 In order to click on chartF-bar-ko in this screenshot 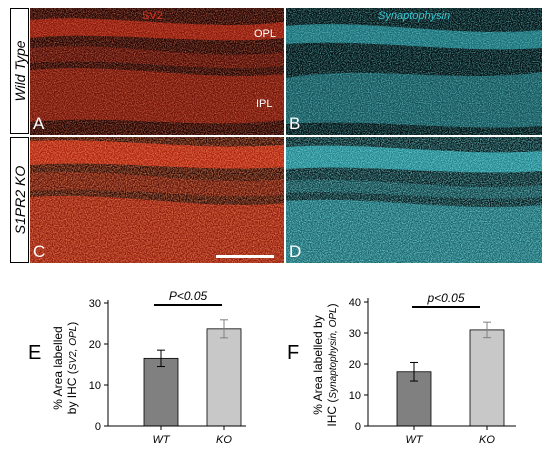, I will do `click(487, 378)`.